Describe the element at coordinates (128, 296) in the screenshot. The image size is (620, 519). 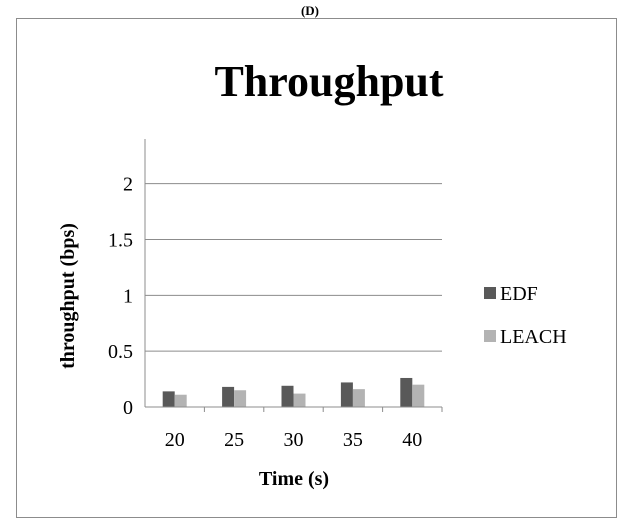
I see `y-tick-label: 1` at that location.